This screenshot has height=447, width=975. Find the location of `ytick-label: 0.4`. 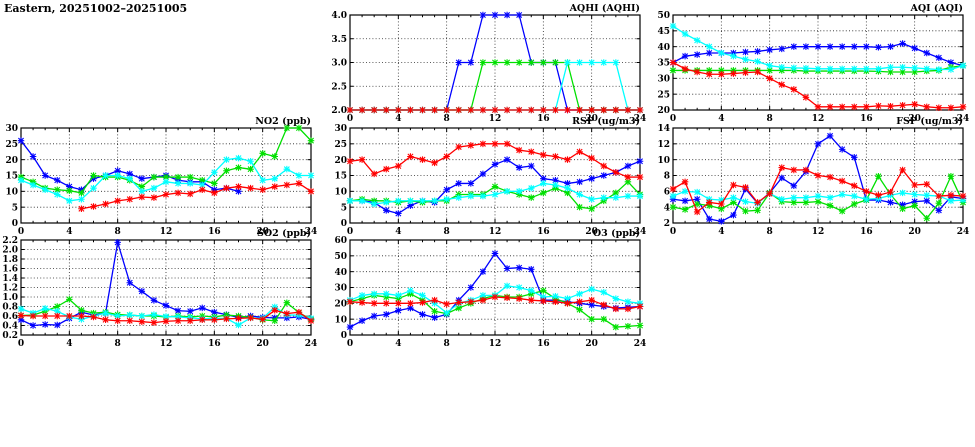

ytick-label: 0.4 is located at coordinates (10, 327).